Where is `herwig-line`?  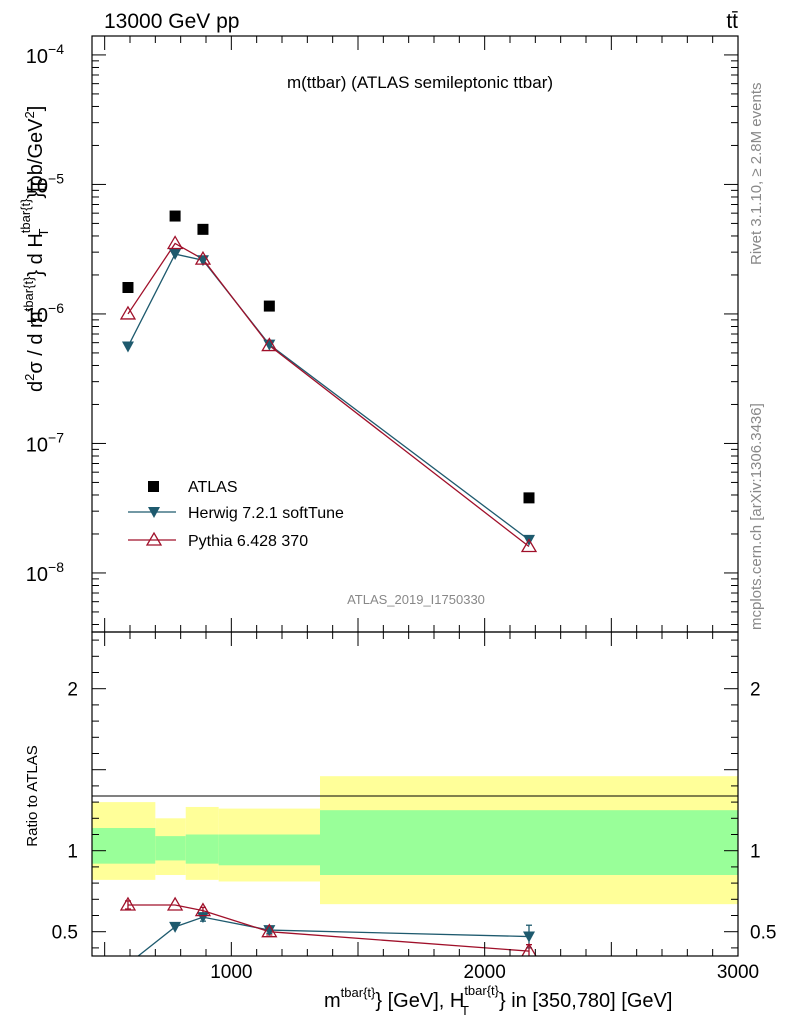 herwig-line is located at coordinates (328, 397).